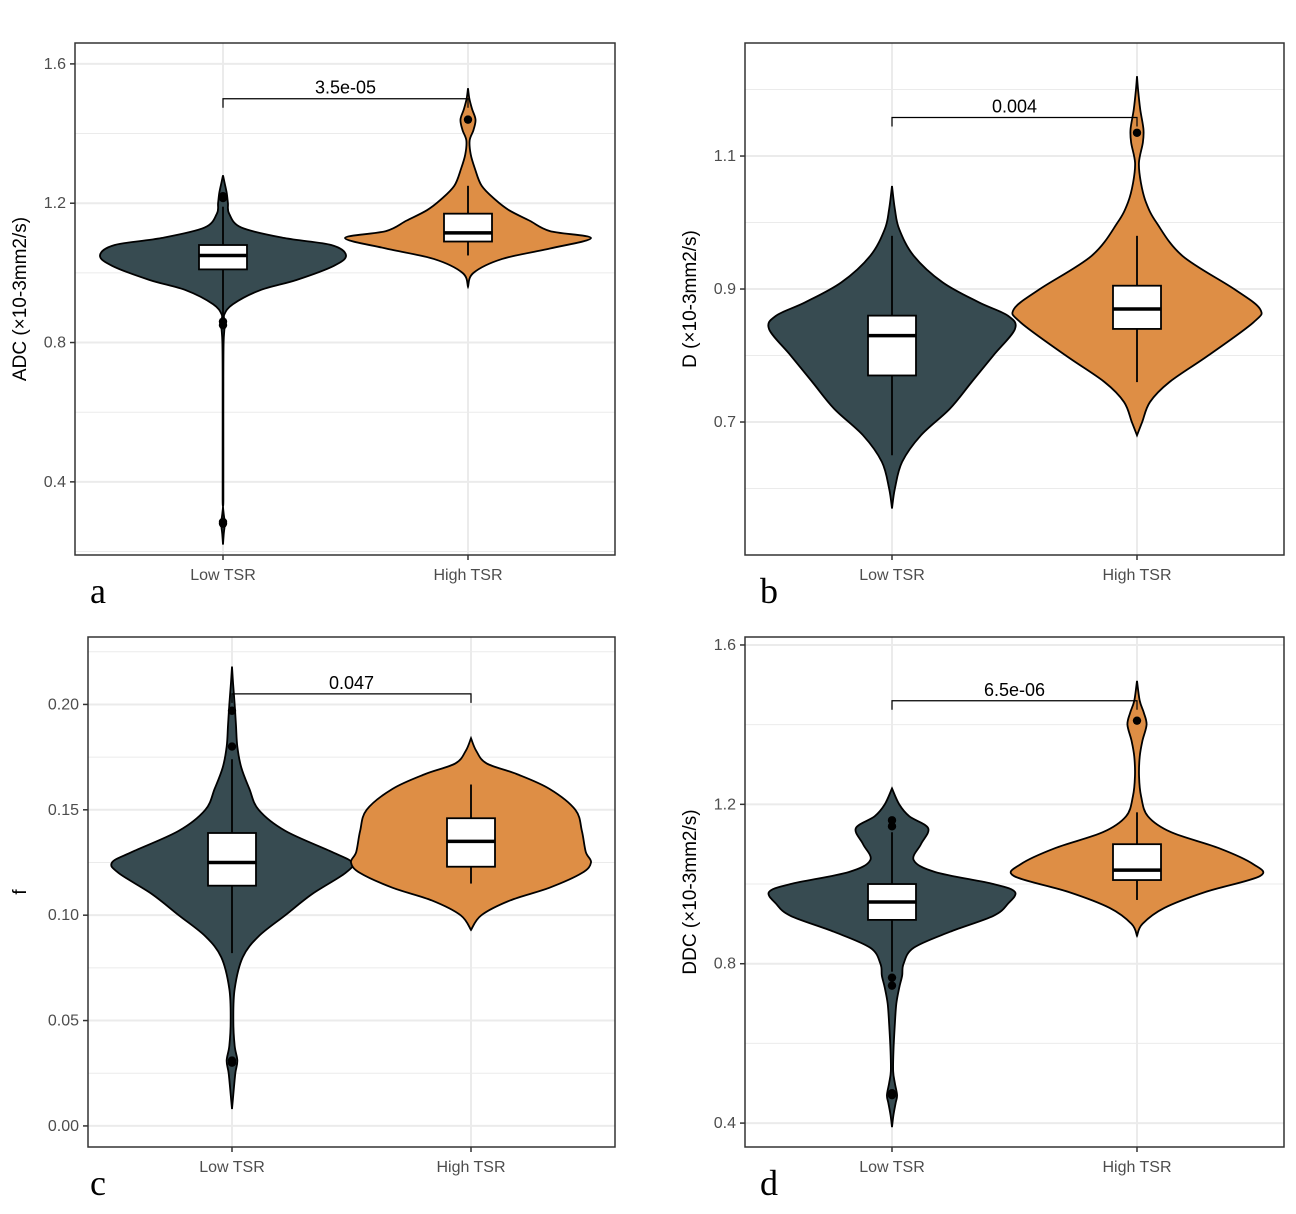 This screenshot has height=1214, width=1296. What do you see at coordinates (223, 360) in the screenshot?
I see `violin-low-tsr` at bounding box center [223, 360].